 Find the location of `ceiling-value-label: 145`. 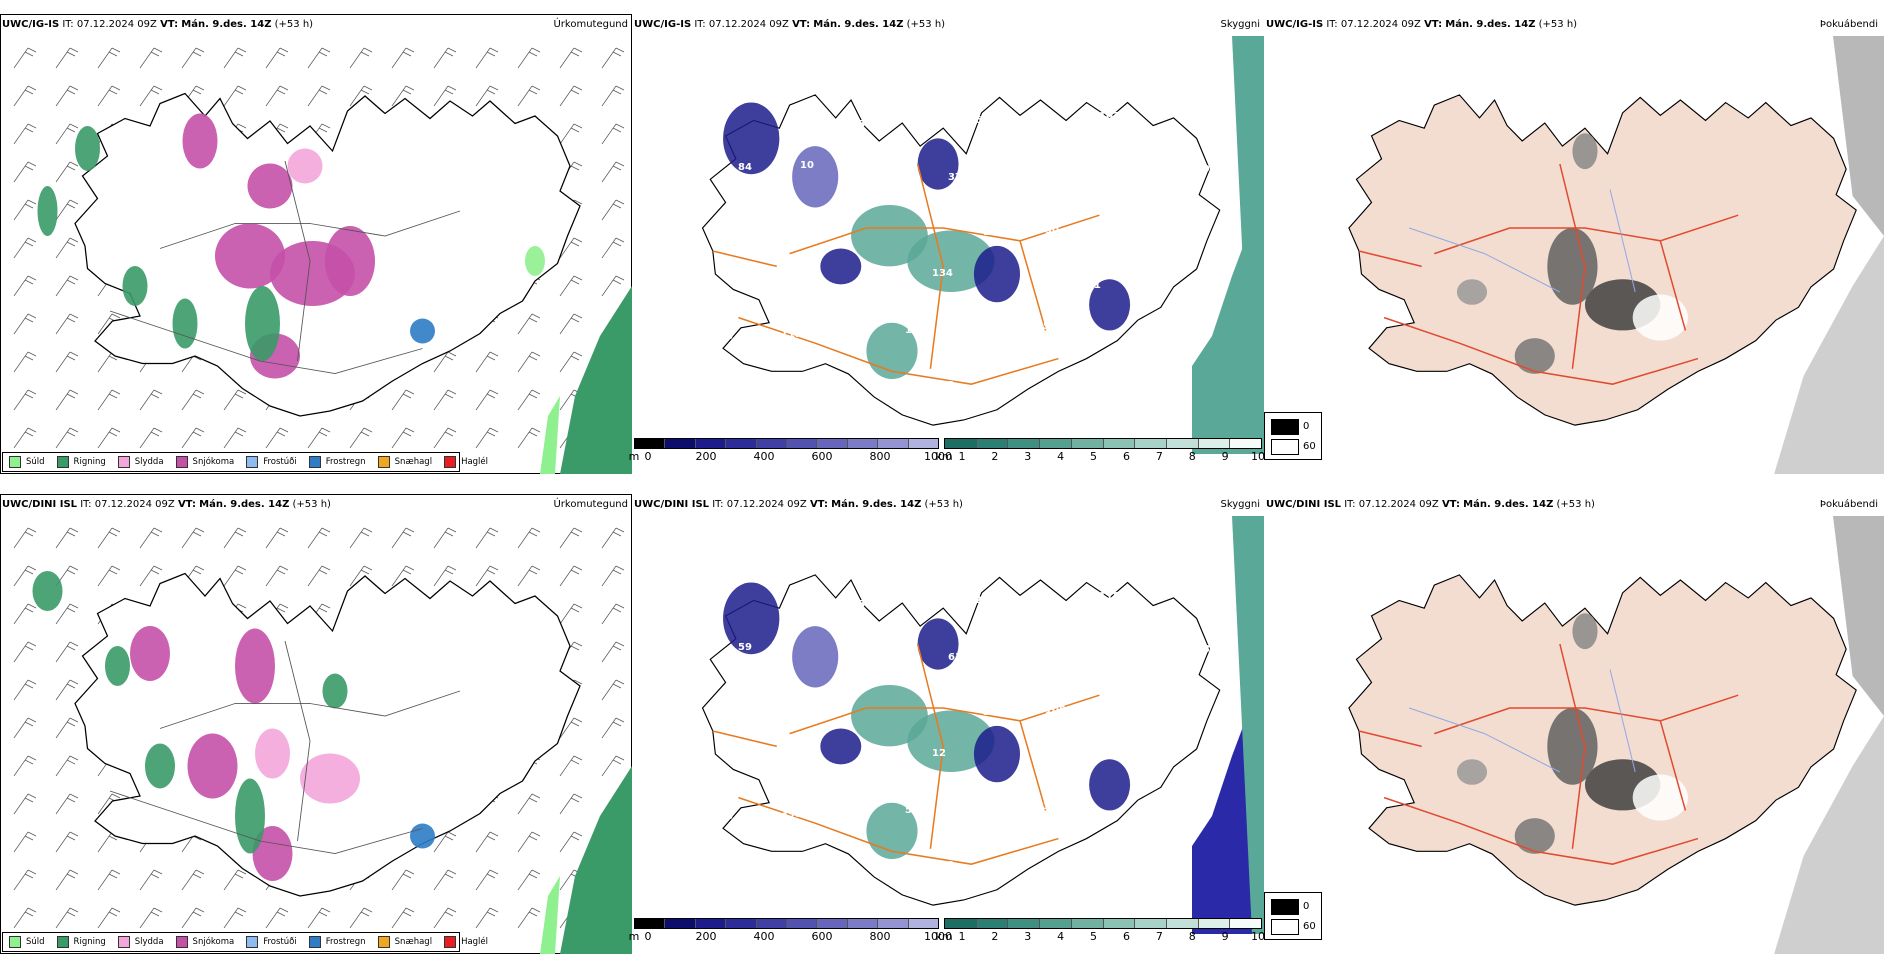

ceiling-value-label: 145 is located at coordinates (1039, 326).